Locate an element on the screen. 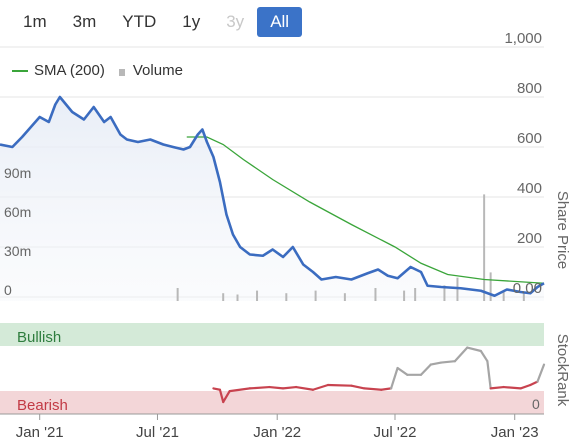 This screenshot has width=575, height=439. price-axis-labels: 1,000 800 600 400 200 0.00 is located at coordinates (523, 163).